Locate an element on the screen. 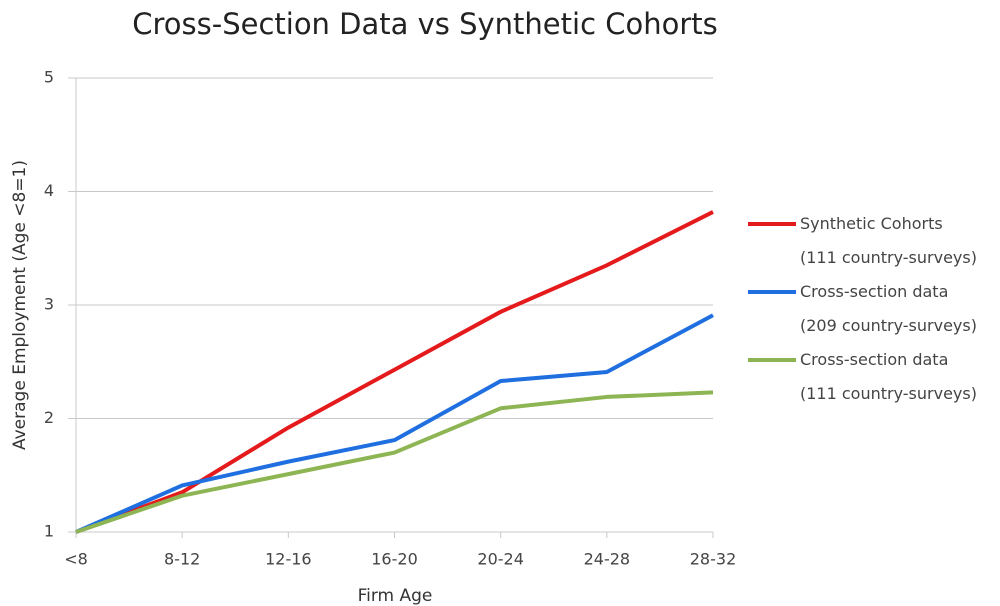 The image size is (1000, 606). chart-title: Cross-Section Data vs Synthetic Cohorts is located at coordinates (425, 24).